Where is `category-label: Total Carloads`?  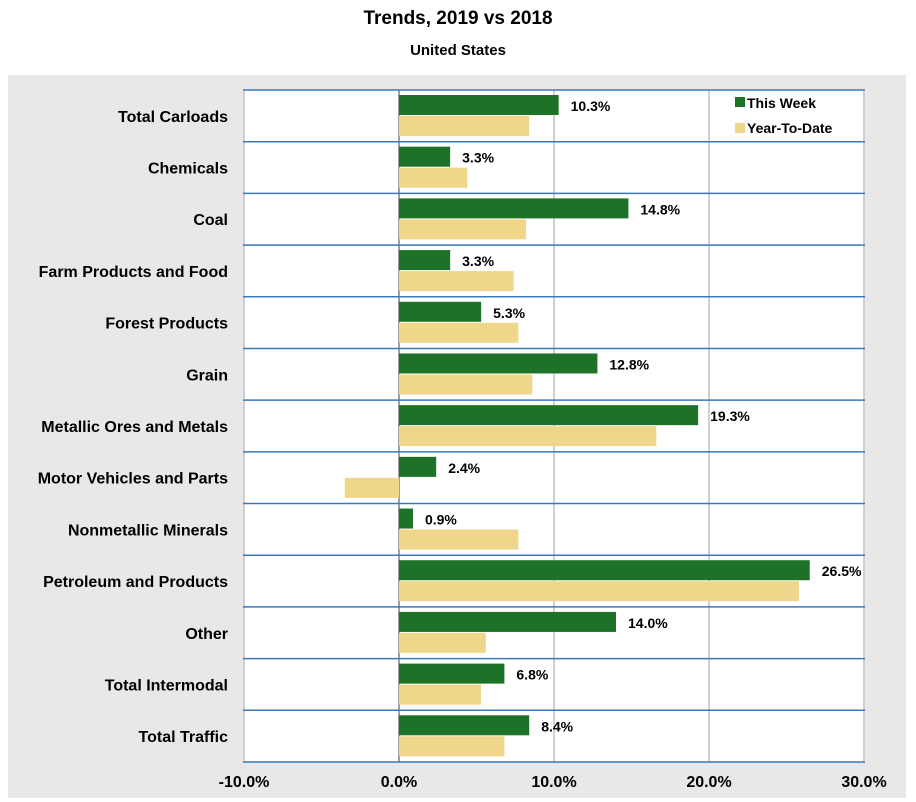
category-label: Total Carloads is located at coordinates (173, 117).